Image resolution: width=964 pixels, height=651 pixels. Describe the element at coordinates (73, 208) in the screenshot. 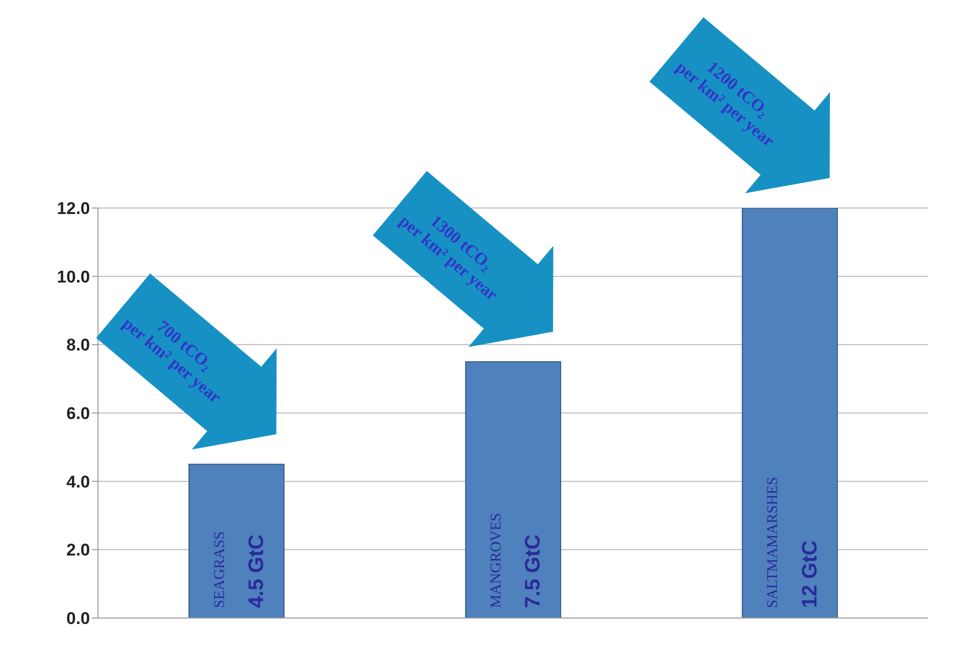

I see `y-tick-label: 12.0` at that location.